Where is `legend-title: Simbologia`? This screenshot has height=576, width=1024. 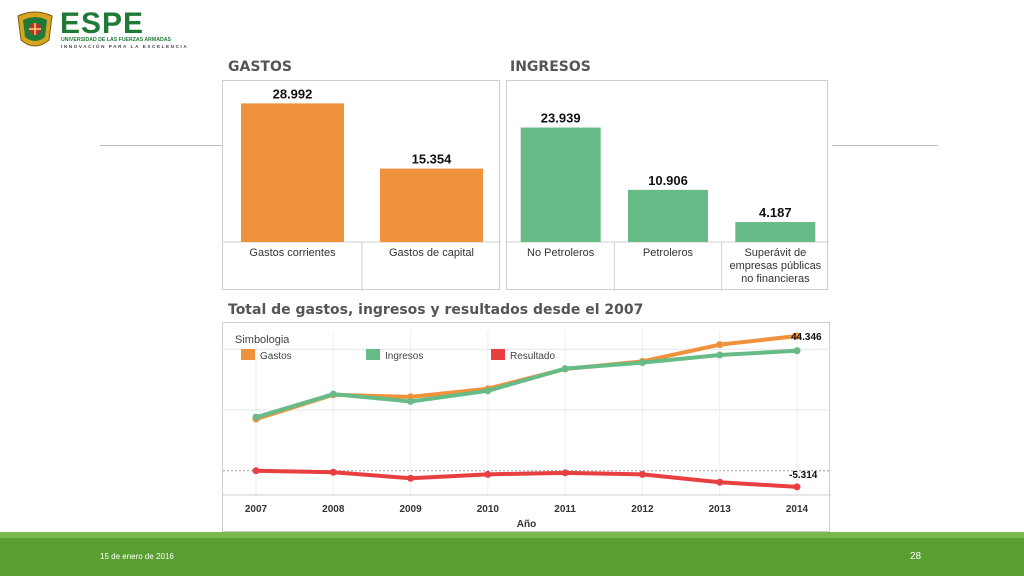
legend-title: Simbologia is located at coordinates (262, 340).